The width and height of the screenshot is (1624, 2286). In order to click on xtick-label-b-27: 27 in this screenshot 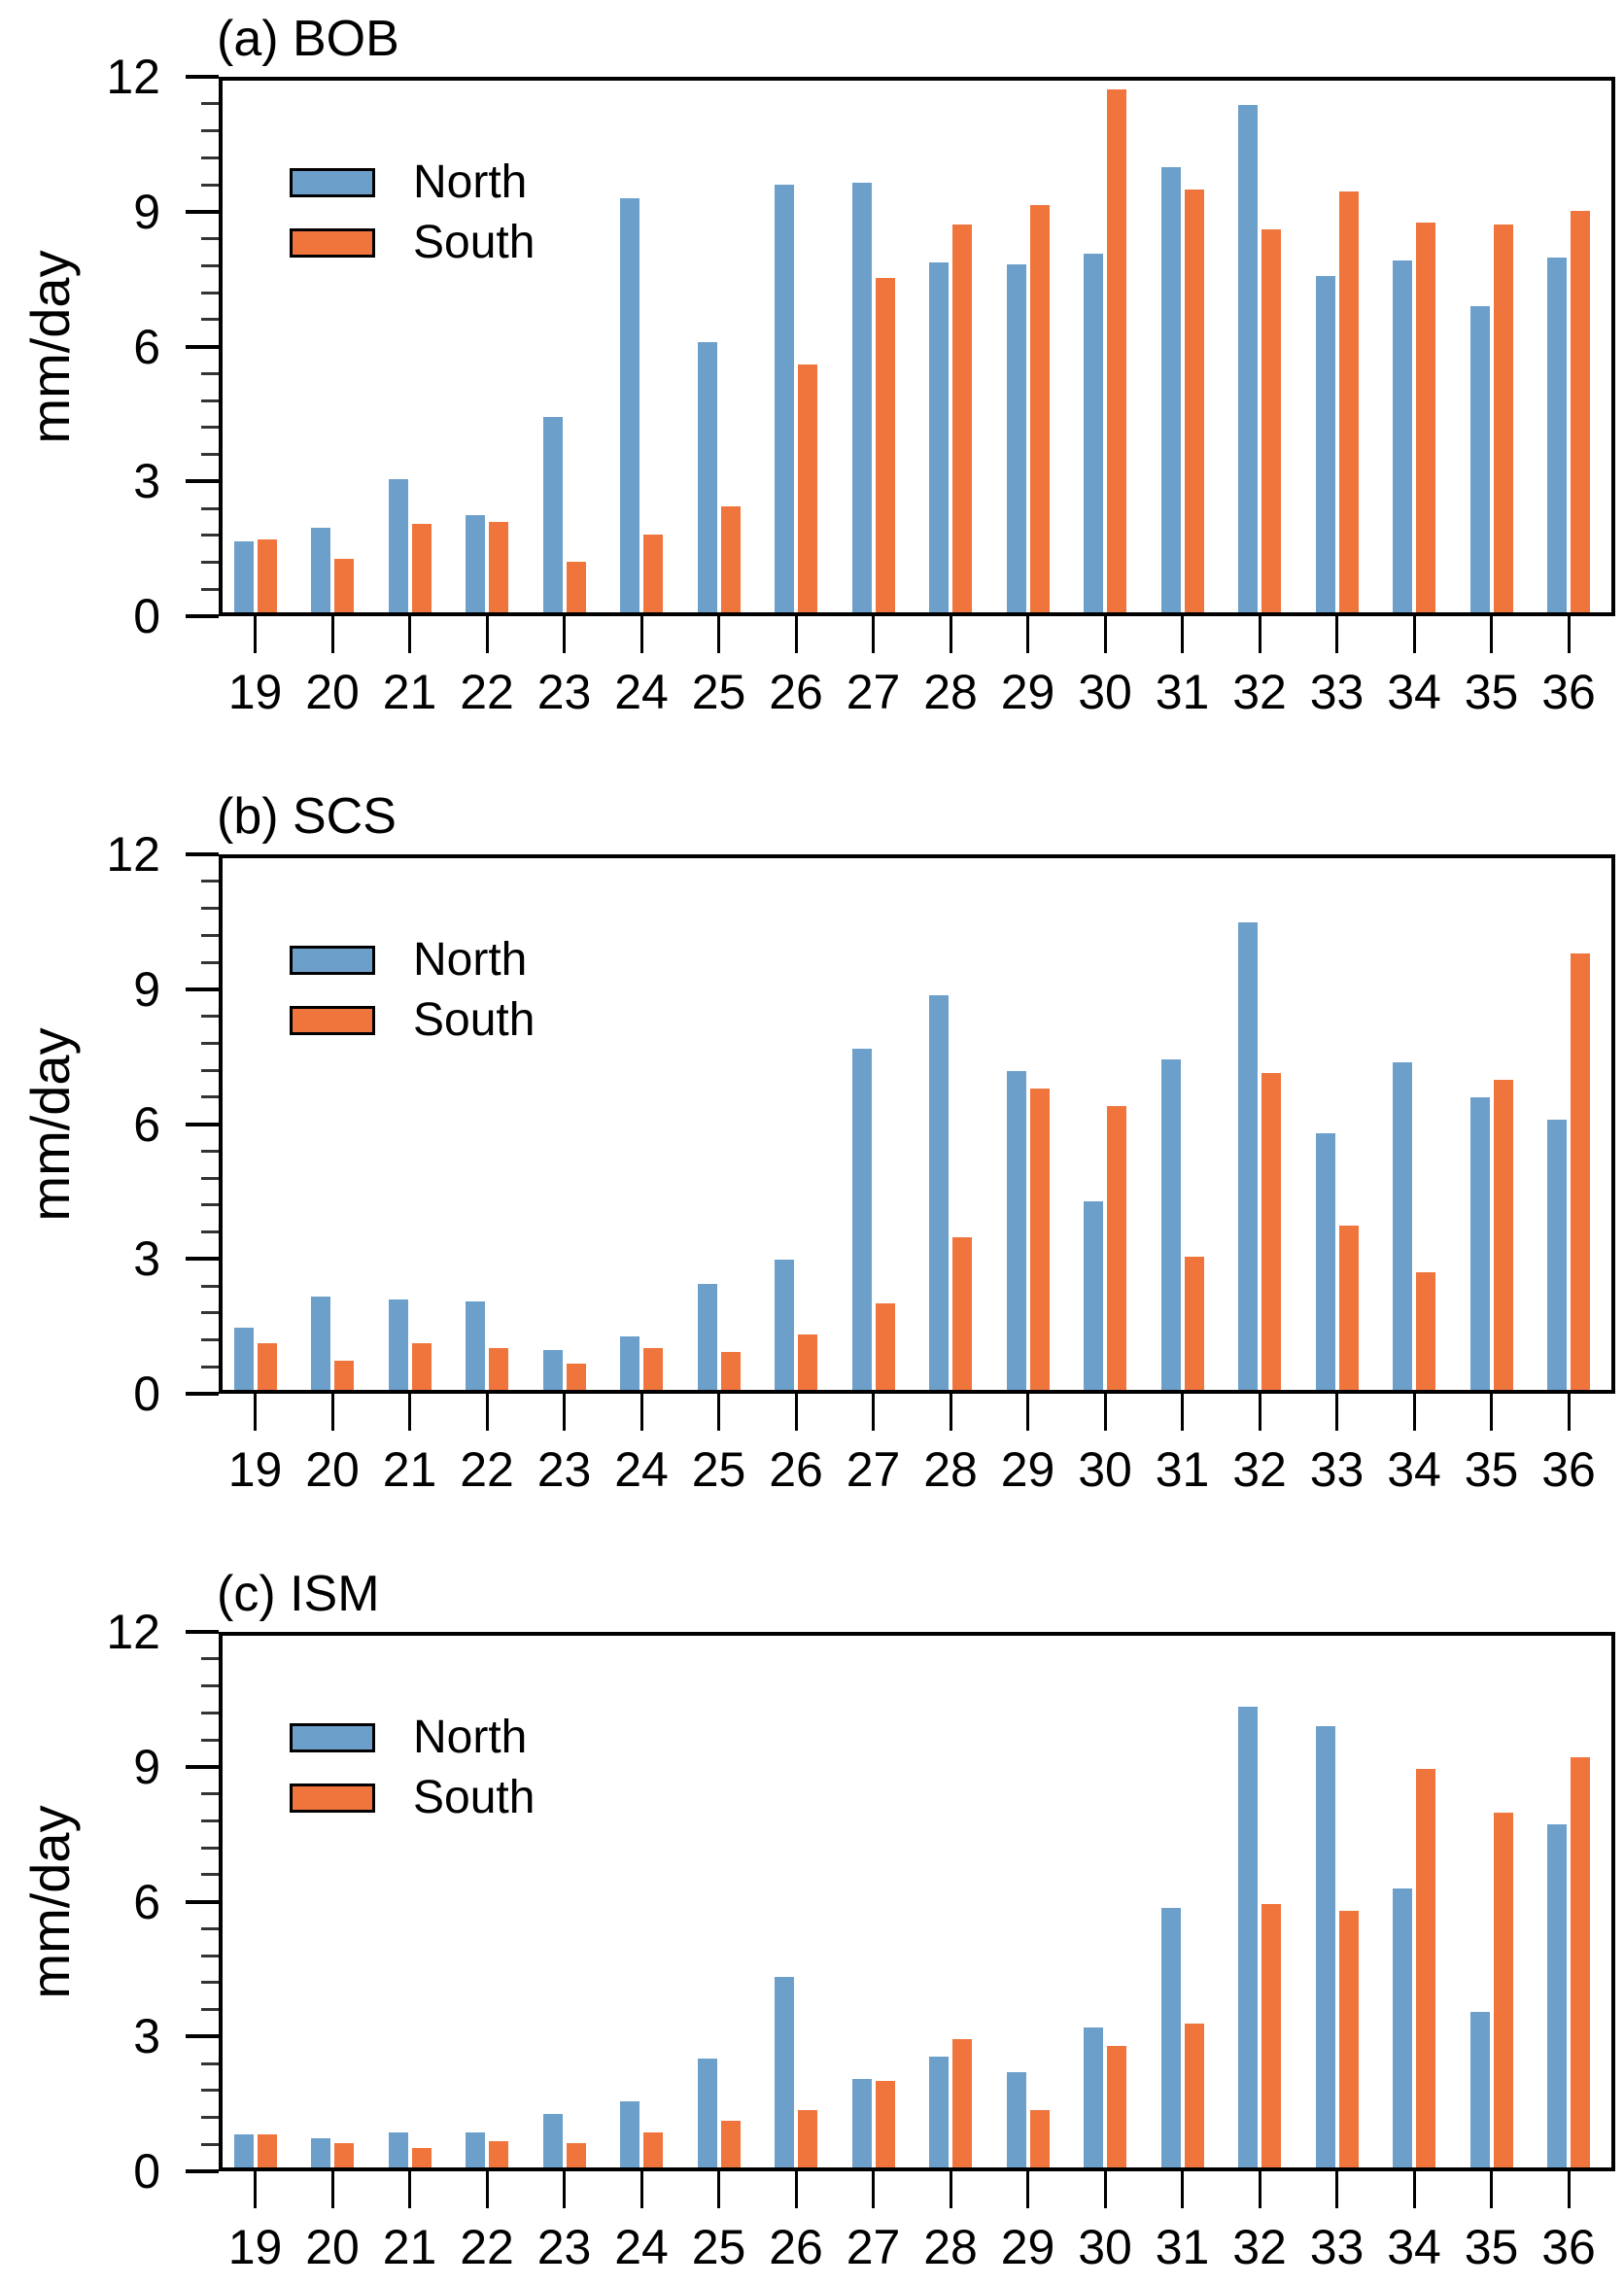, I will do `click(873, 1470)`.